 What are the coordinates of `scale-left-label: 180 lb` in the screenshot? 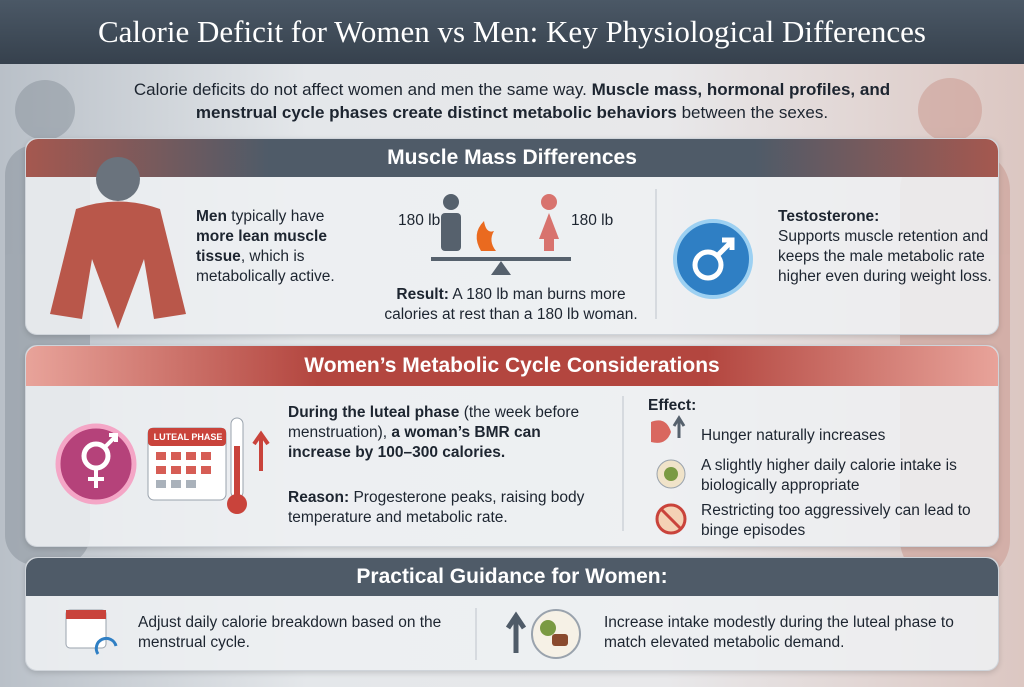 It's located at (419, 220).